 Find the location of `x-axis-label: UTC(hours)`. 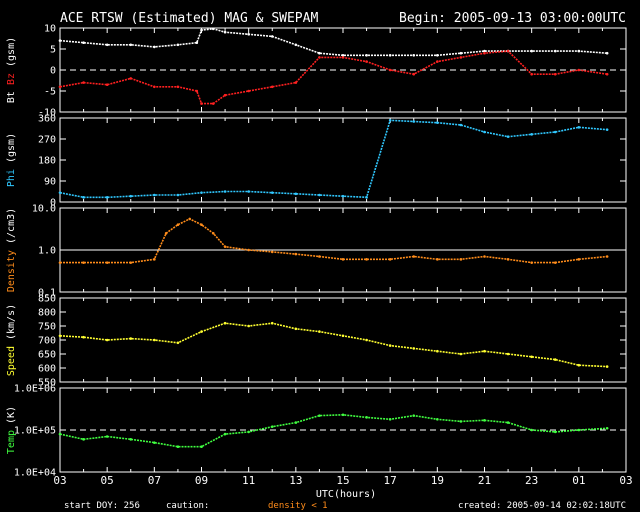

x-axis-label: UTC(hours) is located at coordinates (346, 494).